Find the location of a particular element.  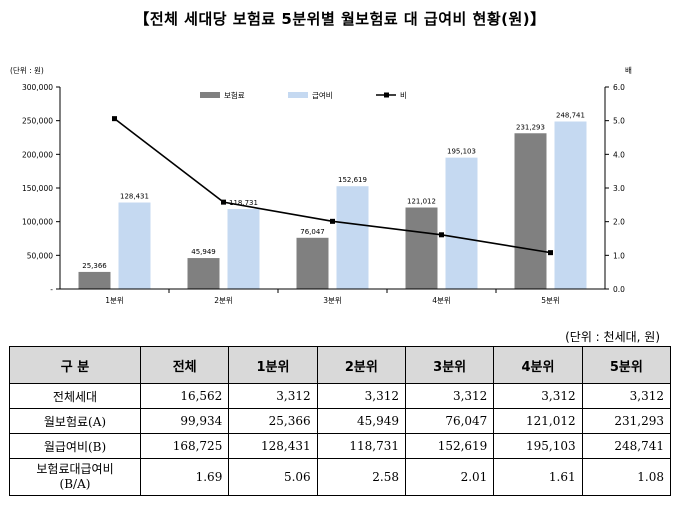

table-row: 보험료대급여비 (B/A) 1.69 5.06 2.58 2.01 1.61 1.08 is located at coordinates (340, 477).